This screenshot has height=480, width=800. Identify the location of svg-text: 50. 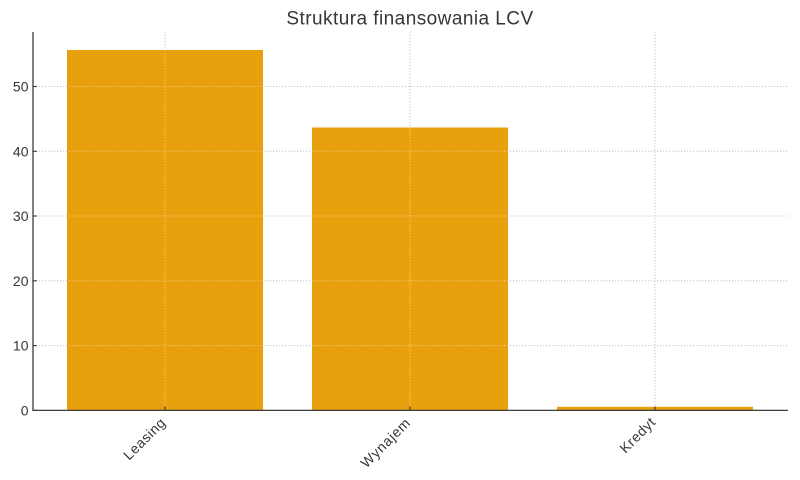
(21, 87).